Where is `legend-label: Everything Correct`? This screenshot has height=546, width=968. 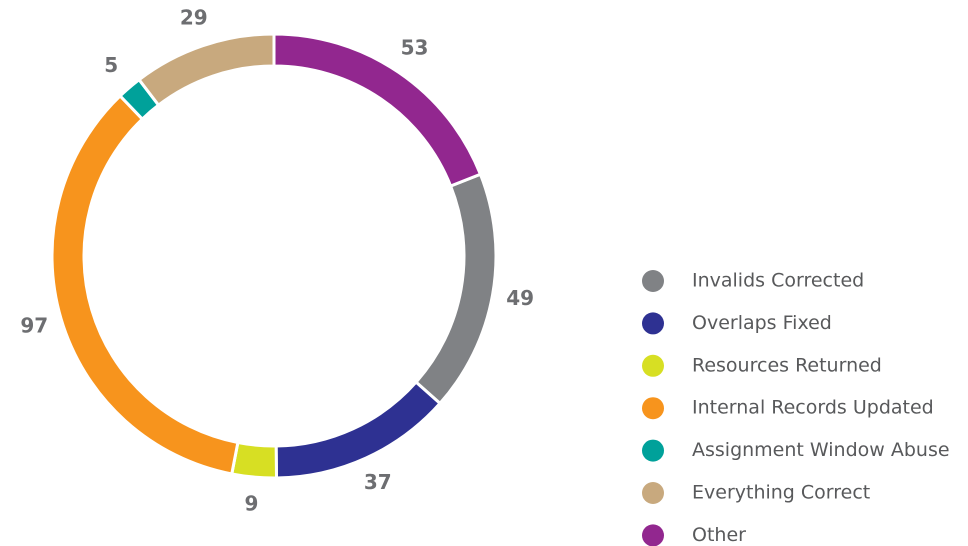
legend-label: Everything Correct is located at coordinates (781, 493).